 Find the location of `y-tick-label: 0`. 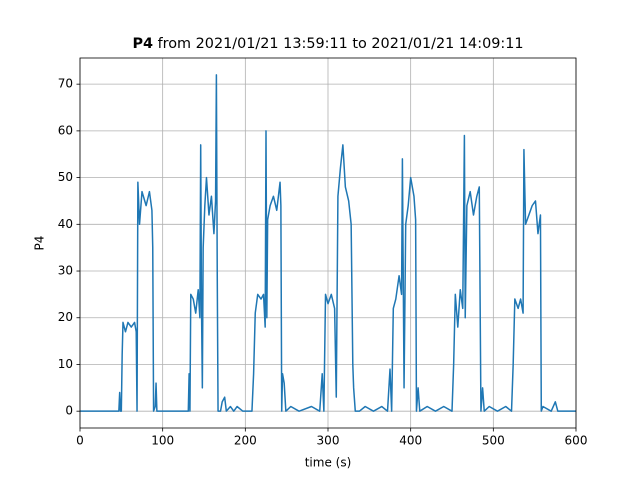

y-tick-label: 0 is located at coordinates (69, 411).